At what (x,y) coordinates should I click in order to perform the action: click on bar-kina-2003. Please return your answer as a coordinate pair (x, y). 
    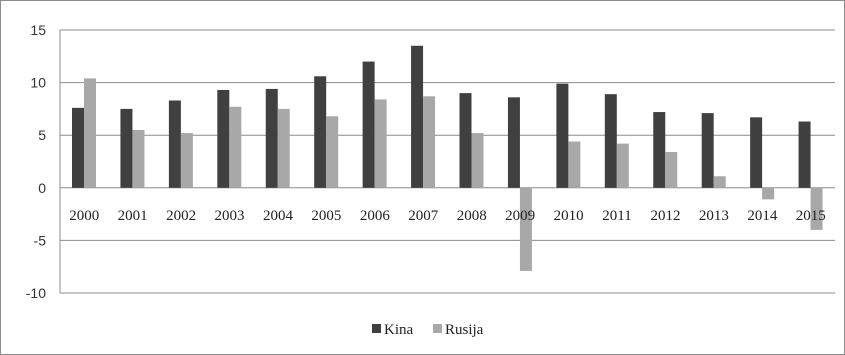
    Looking at the image, I should click on (223, 138).